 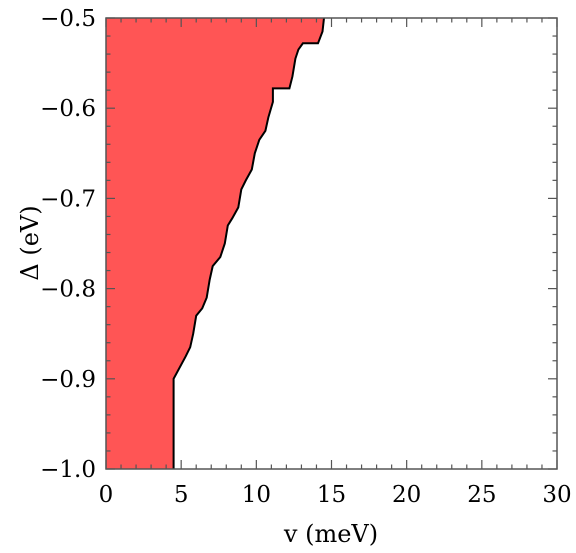 I want to click on y-tick-label: −0.5, so click(x=68, y=19).